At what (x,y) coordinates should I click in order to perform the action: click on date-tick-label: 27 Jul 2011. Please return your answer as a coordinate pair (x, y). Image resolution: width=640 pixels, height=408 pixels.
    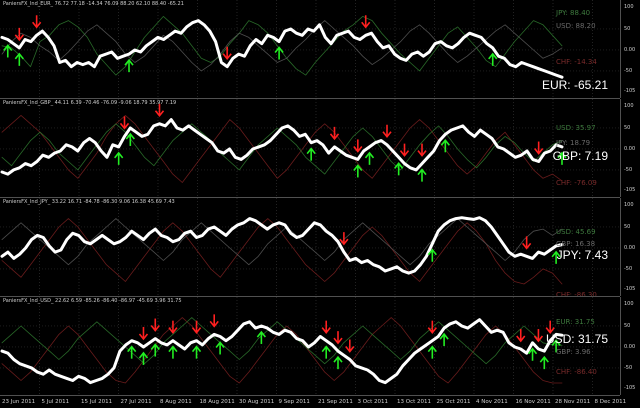
    Looking at the image, I should click on (136, 402).